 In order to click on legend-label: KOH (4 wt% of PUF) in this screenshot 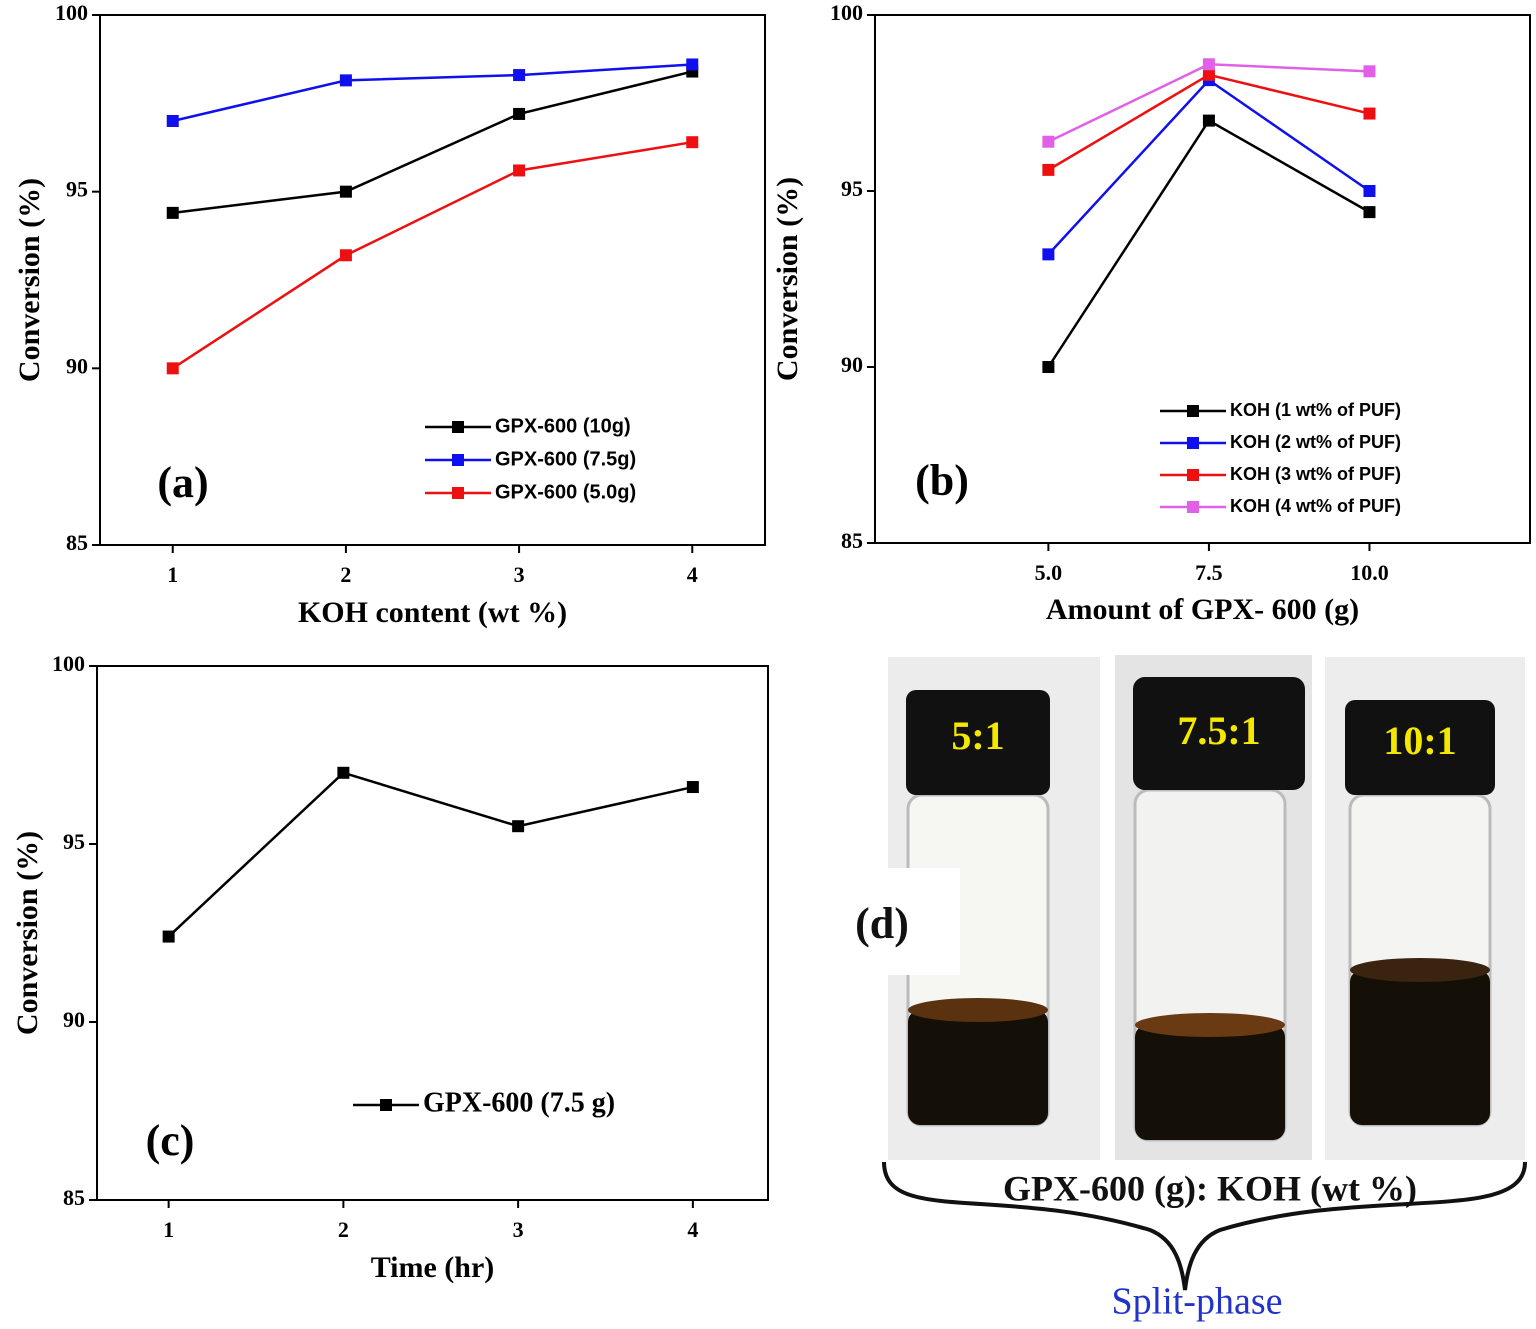, I will do `click(1315, 506)`.